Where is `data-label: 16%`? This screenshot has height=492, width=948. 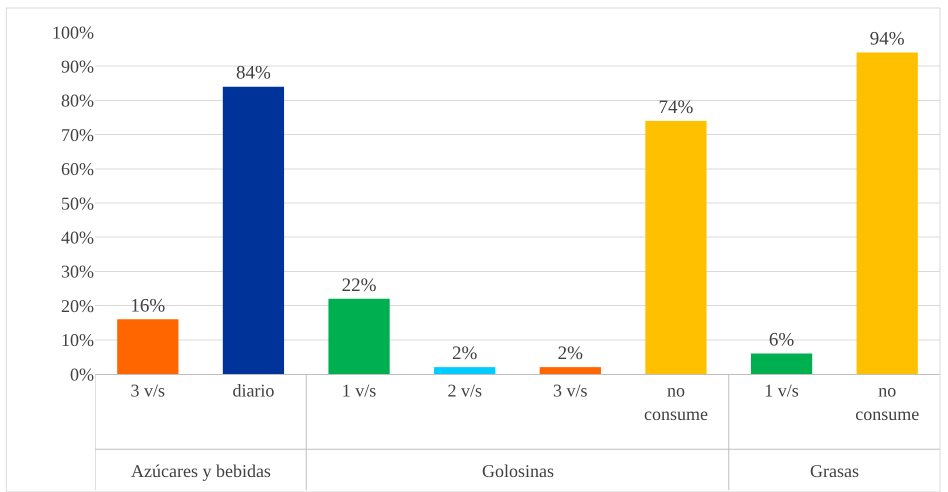
data-label: 16% is located at coordinates (148, 305).